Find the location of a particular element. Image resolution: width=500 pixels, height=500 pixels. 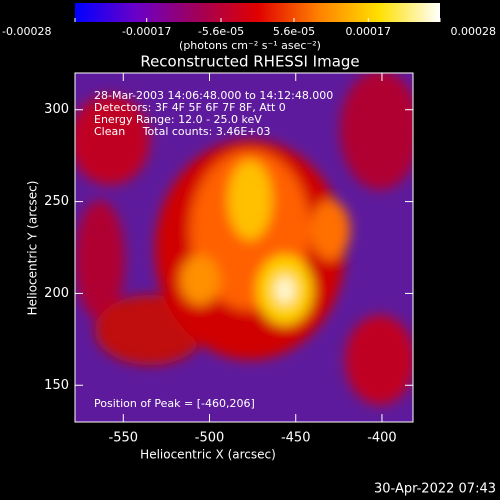

x-tick-label: -400 is located at coordinates (382, 438).